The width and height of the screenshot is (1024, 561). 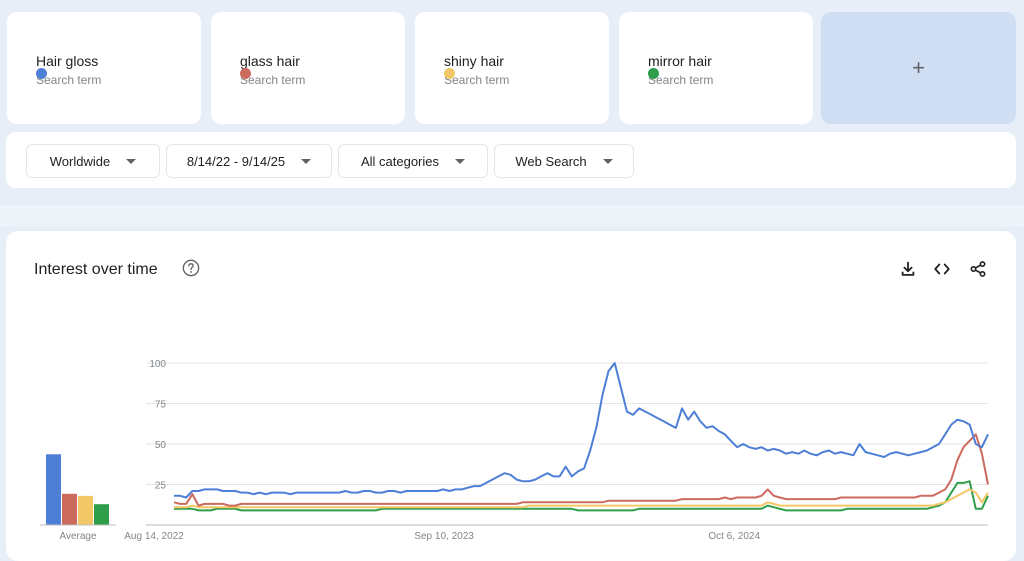 What do you see at coordinates (716, 68) in the screenshot?
I see `search-term-card-4: mirror hair Search term` at bounding box center [716, 68].